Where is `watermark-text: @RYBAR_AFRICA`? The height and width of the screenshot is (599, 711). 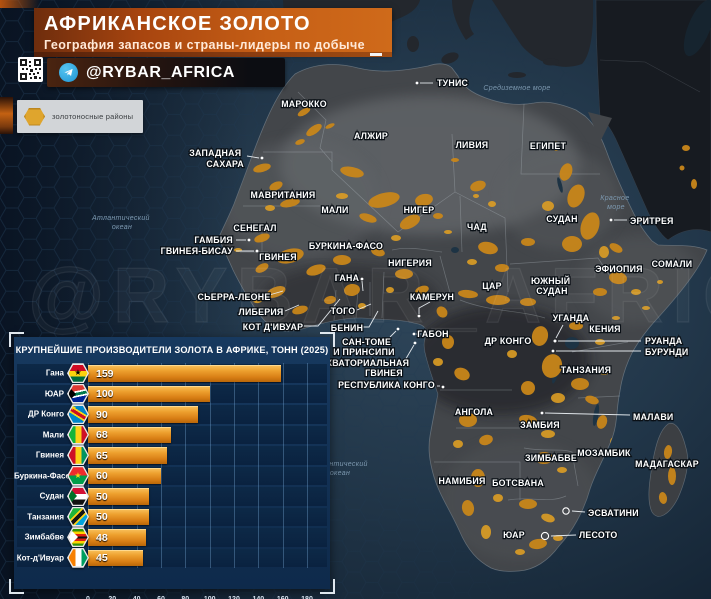
watermark-text: @RYBAR_AFRICA is located at coordinates (369, 295).